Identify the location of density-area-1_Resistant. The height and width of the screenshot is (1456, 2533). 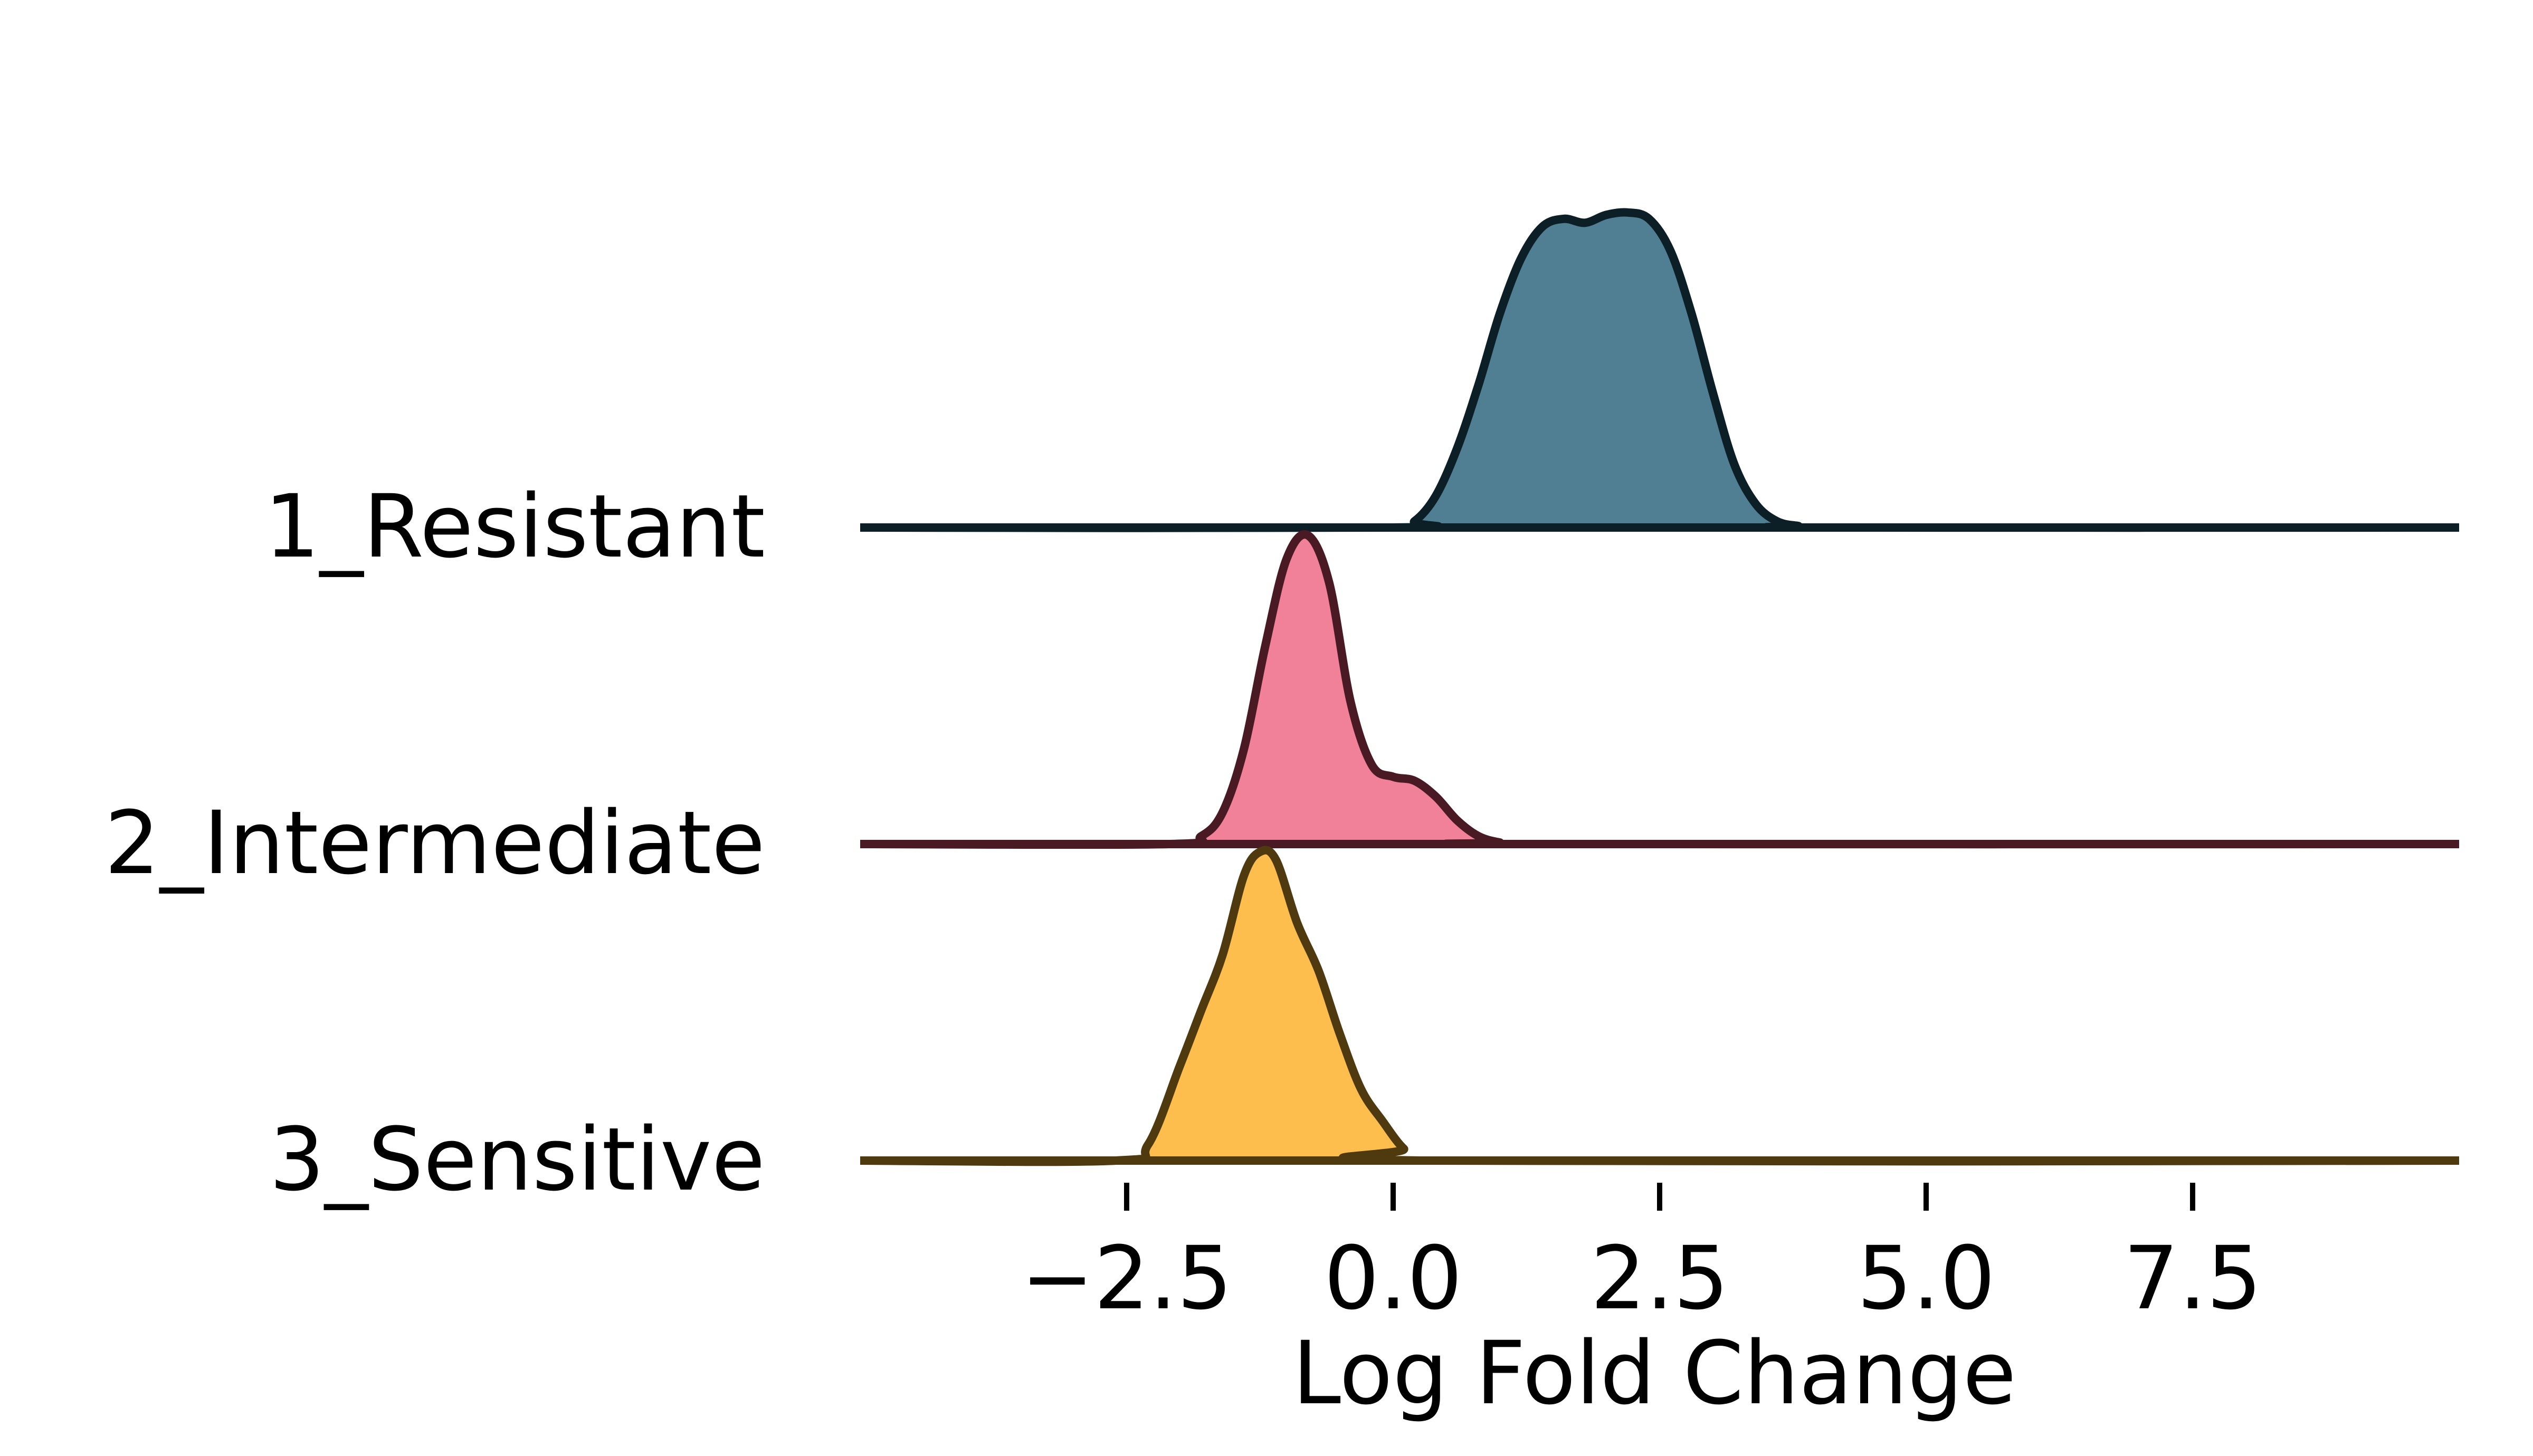
(1659, 370).